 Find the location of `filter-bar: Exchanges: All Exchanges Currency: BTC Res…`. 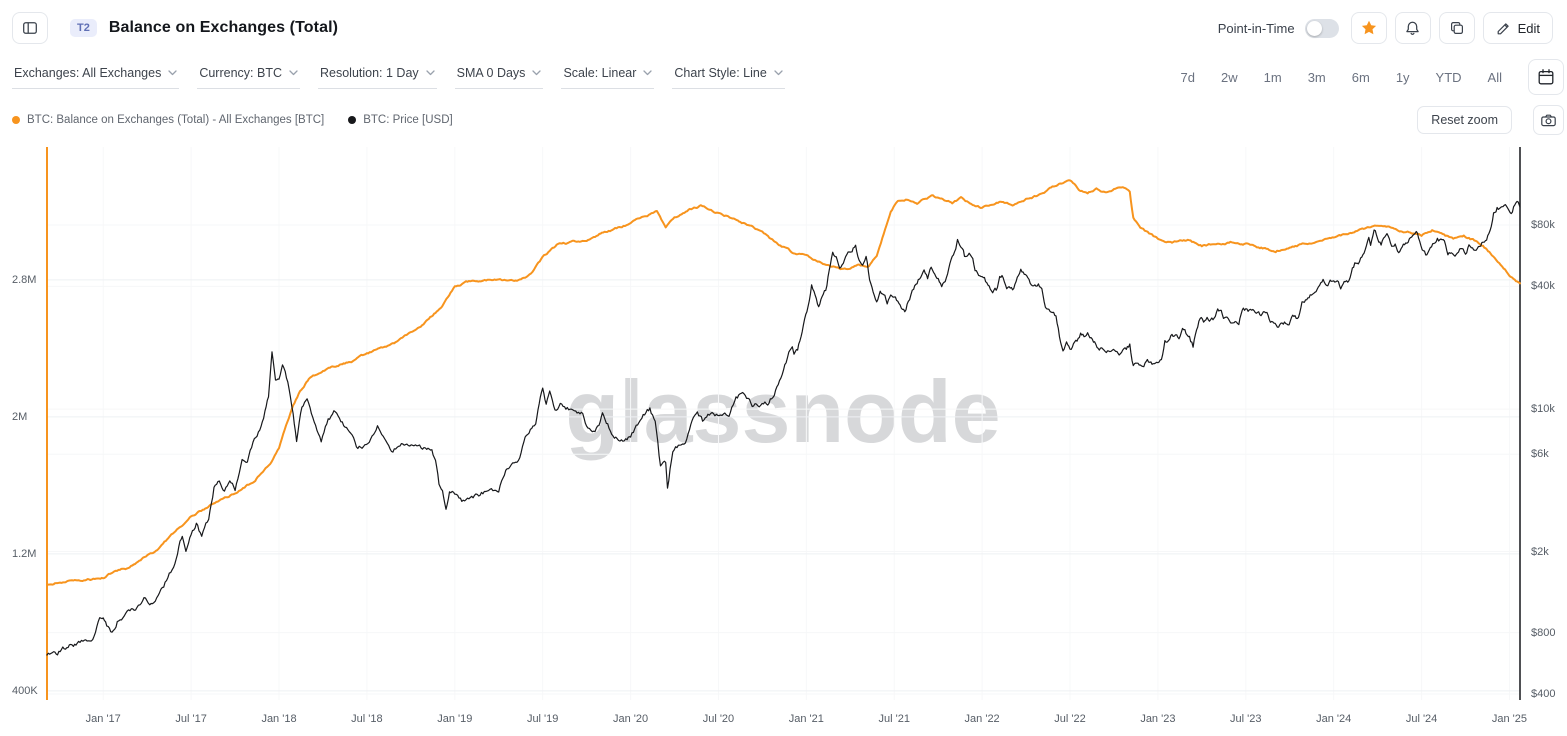

filter-bar: Exchanges: All Exchanges Currency: BTC Res… is located at coordinates (783, 77).